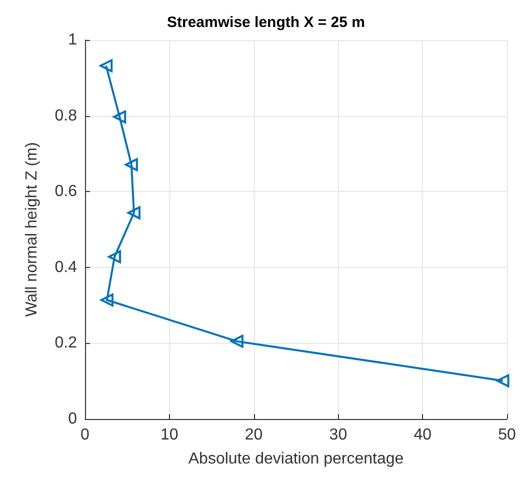 Image resolution: width=532 pixels, height=495 pixels. I want to click on x-tick-label: 10, so click(169, 435).